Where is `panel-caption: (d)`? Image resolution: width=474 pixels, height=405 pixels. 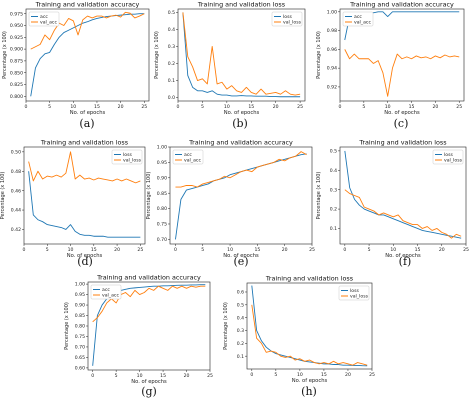
panel-caption: (d) is located at coordinates (85, 261).